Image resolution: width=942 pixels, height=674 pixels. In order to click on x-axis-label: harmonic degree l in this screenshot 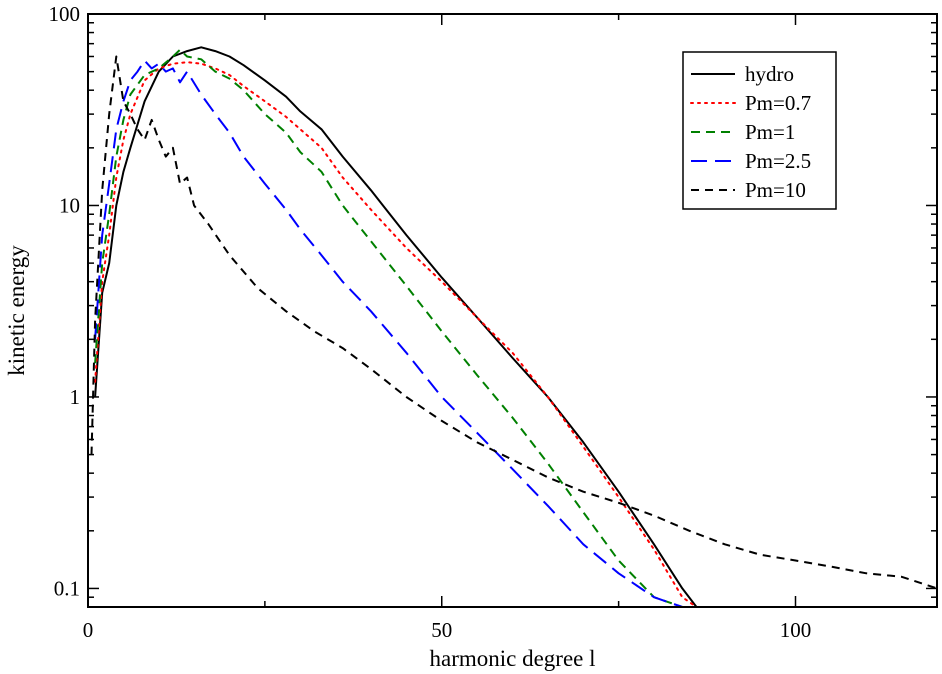, I will do `click(512, 658)`.